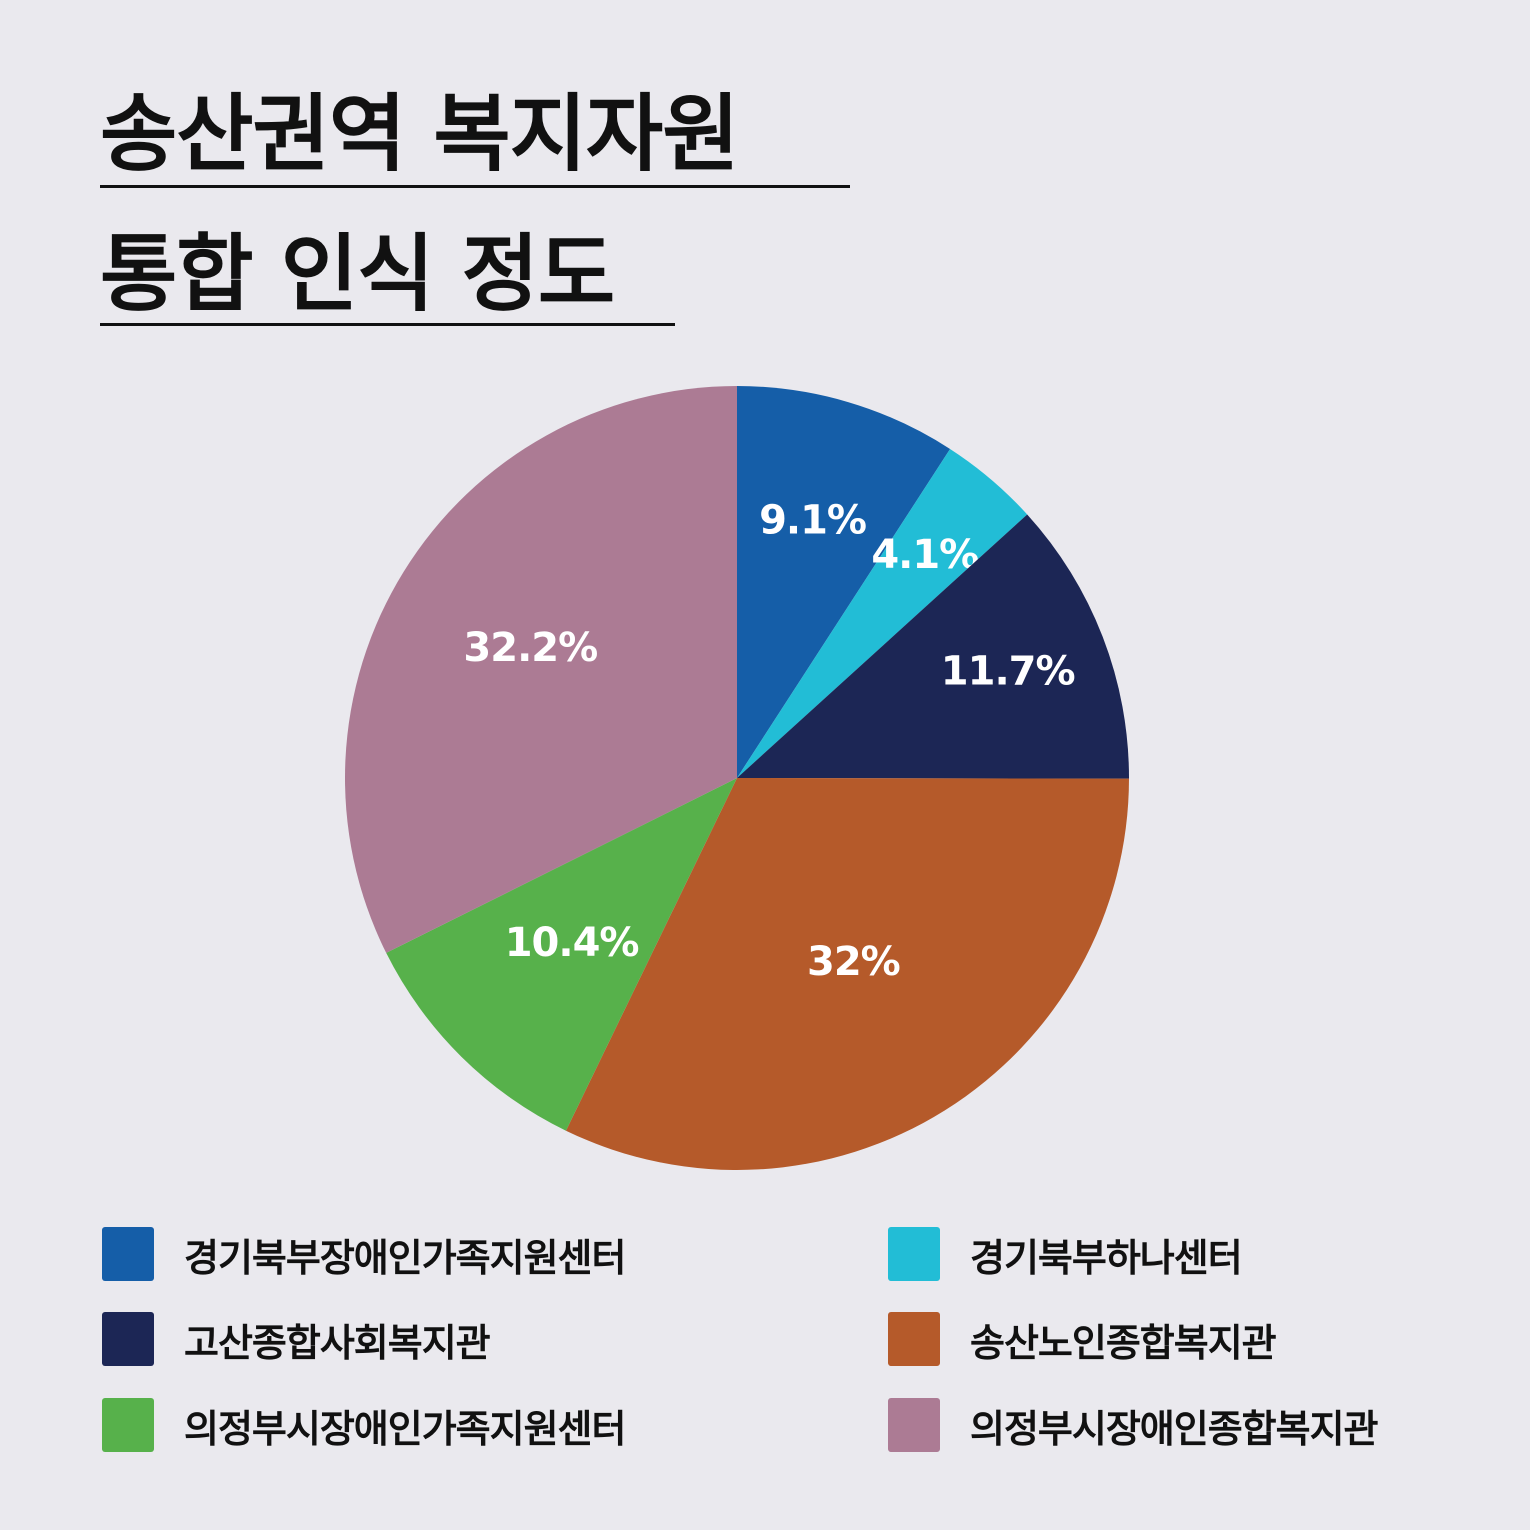 This screenshot has height=1530, width=1530. What do you see at coordinates (853, 962) in the screenshot?
I see `pie-slice-label-4: 32%` at bounding box center [853, 962].